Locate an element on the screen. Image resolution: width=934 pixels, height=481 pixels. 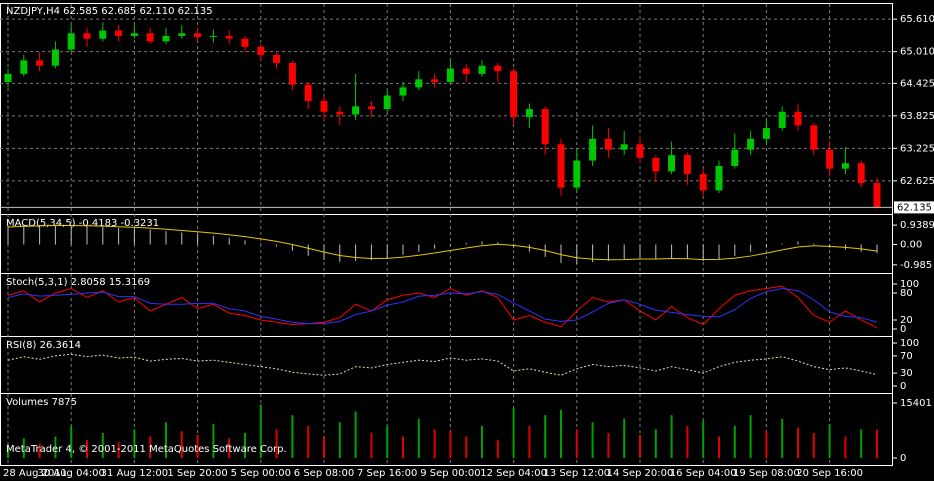
pane-title: Volumes 7875 is located at coordinates (41, 402).